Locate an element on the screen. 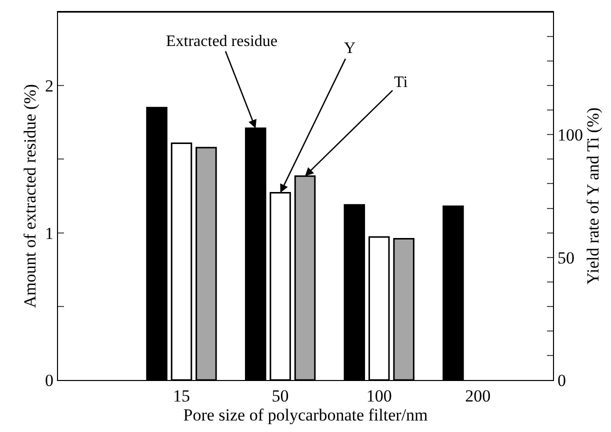 The height and width of the screenshot is (432, 611). text: Ti is located at coordinates (401, 82).